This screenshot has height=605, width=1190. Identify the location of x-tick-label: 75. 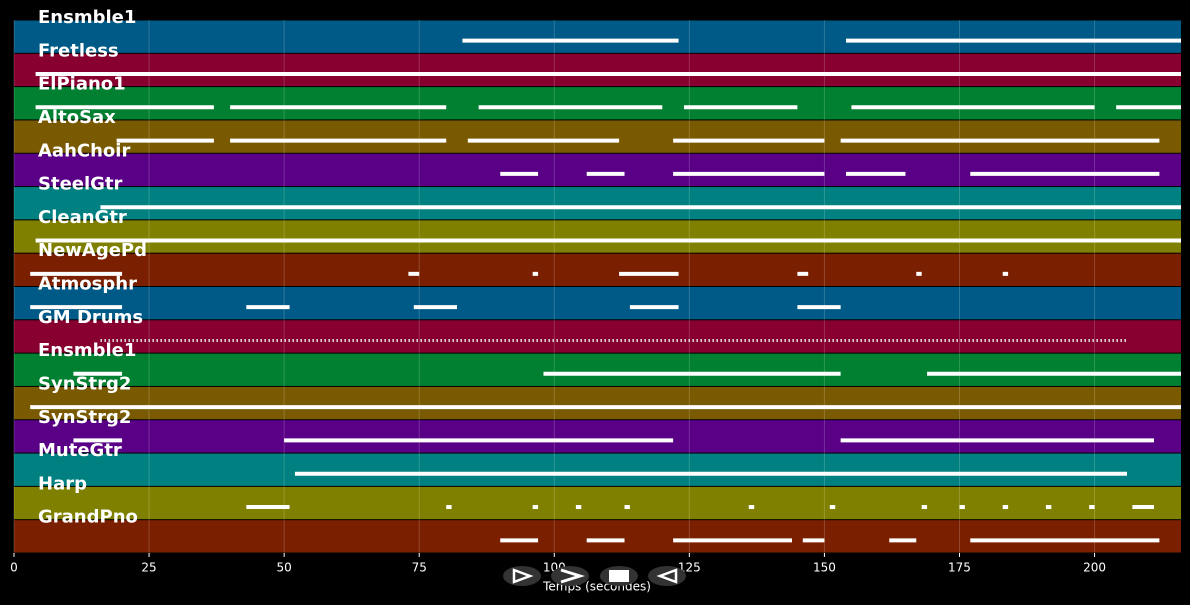
(419, 568).